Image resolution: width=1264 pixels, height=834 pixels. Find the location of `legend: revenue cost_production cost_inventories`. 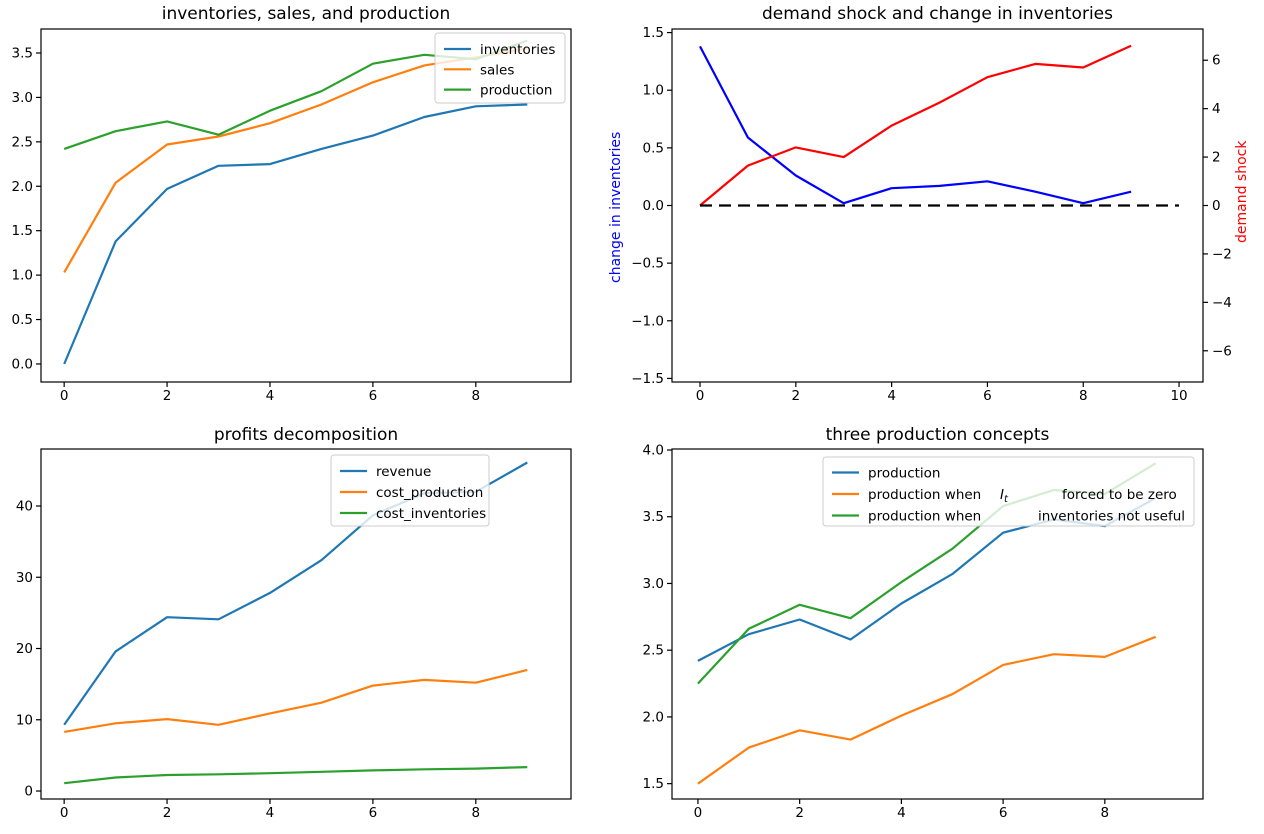

legend: revenue cost_production cost_inventories is located at coordinates (410, 490).